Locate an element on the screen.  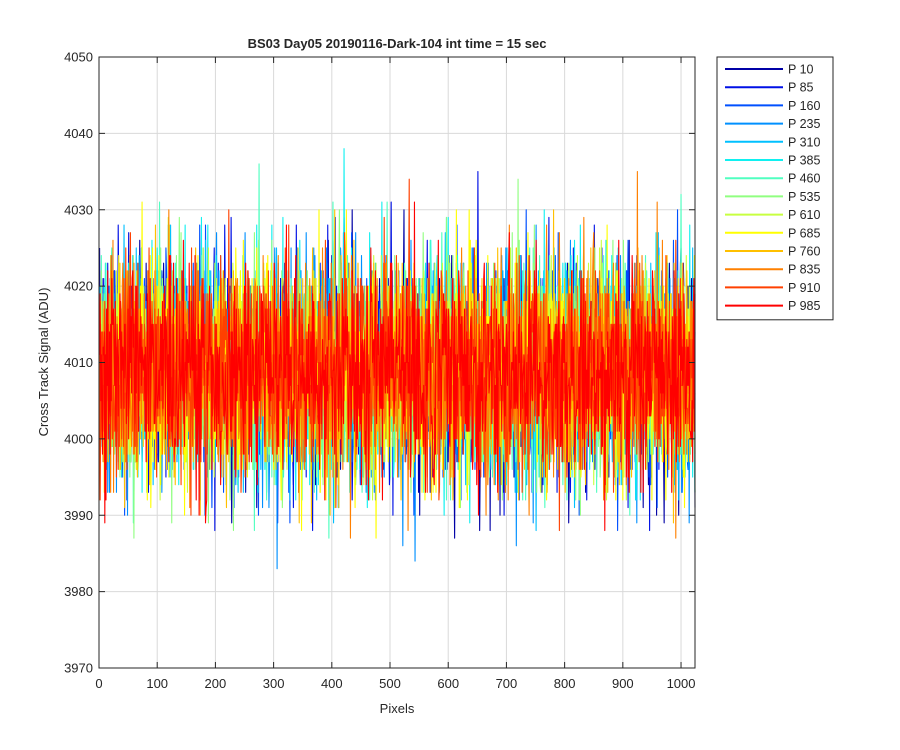
y-tick-label-3: 4000 is located at coordinates (78, 438).